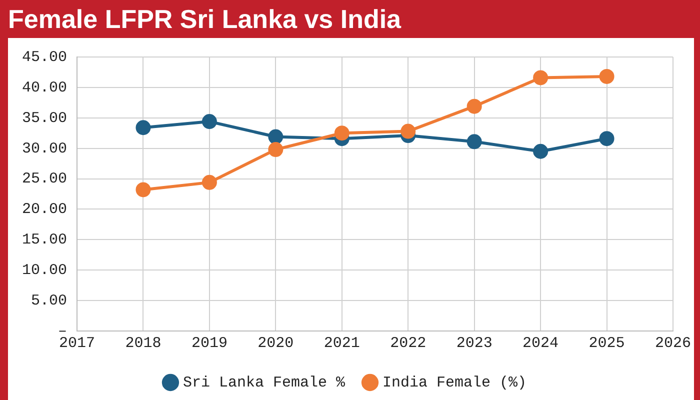 This screenshot has height=400, width=700. What do you see at coordinates (205, 19) in the screenshot?
I see `chart-title: Female LFPR Sri Lanka vs India` at bounding box center [205, 19].